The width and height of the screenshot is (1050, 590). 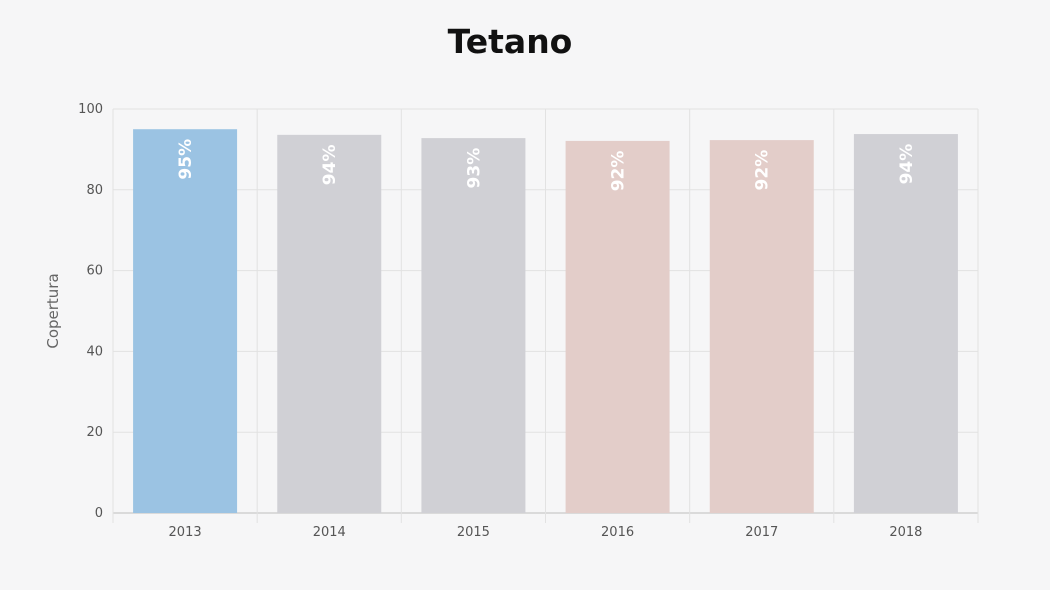 I want to click on y-tick-label: 40, so click(x=94, y=351).